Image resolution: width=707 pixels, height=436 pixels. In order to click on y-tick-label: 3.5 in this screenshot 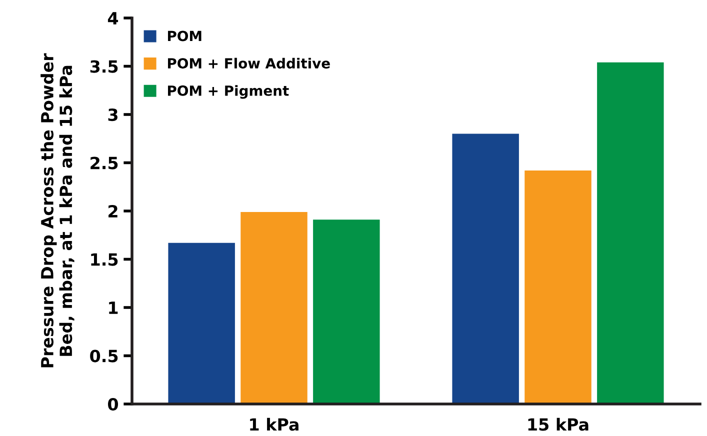, I will do `click(104, 66)`.